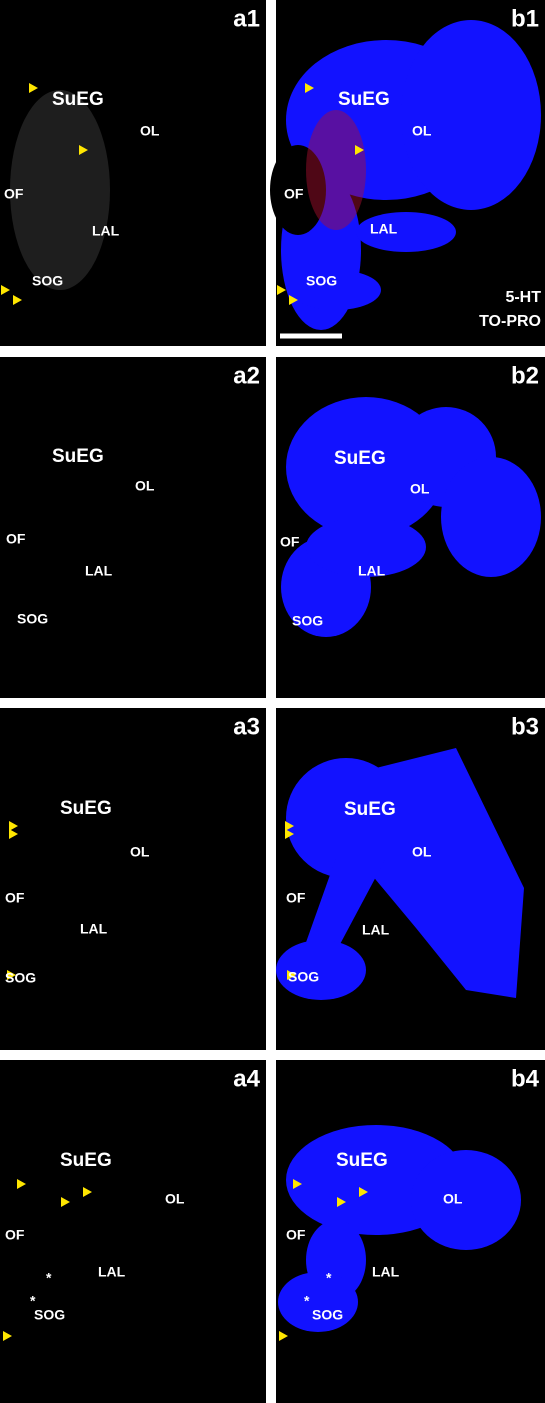 Image resolution: width=545 pixels, height=1403 pixels. I want to click on panel-label: a3, so click(246, 726).